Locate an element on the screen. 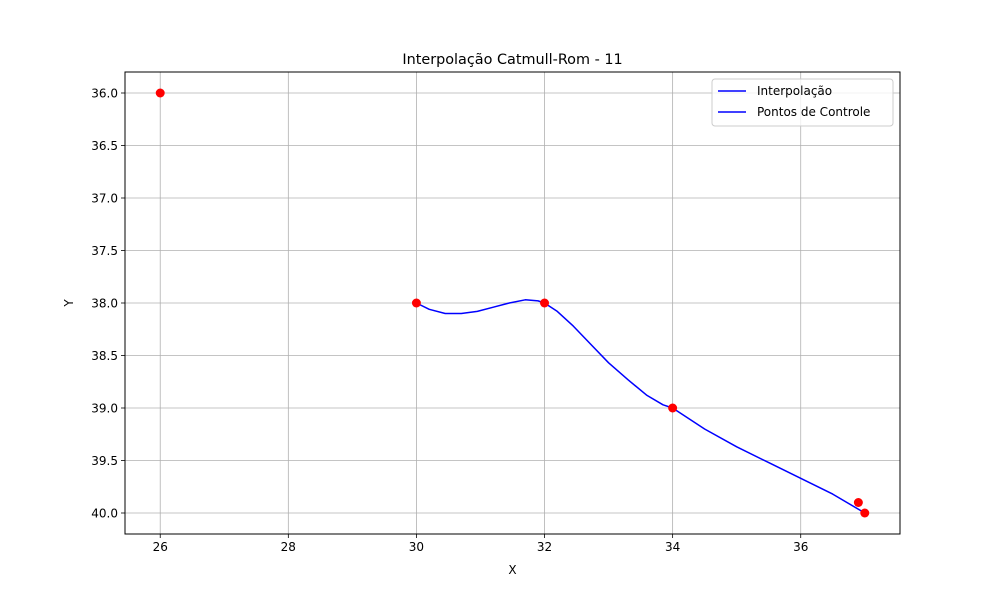 This screenshot has height=600, width=1000. legend-box is located at coordinates (802, 102).